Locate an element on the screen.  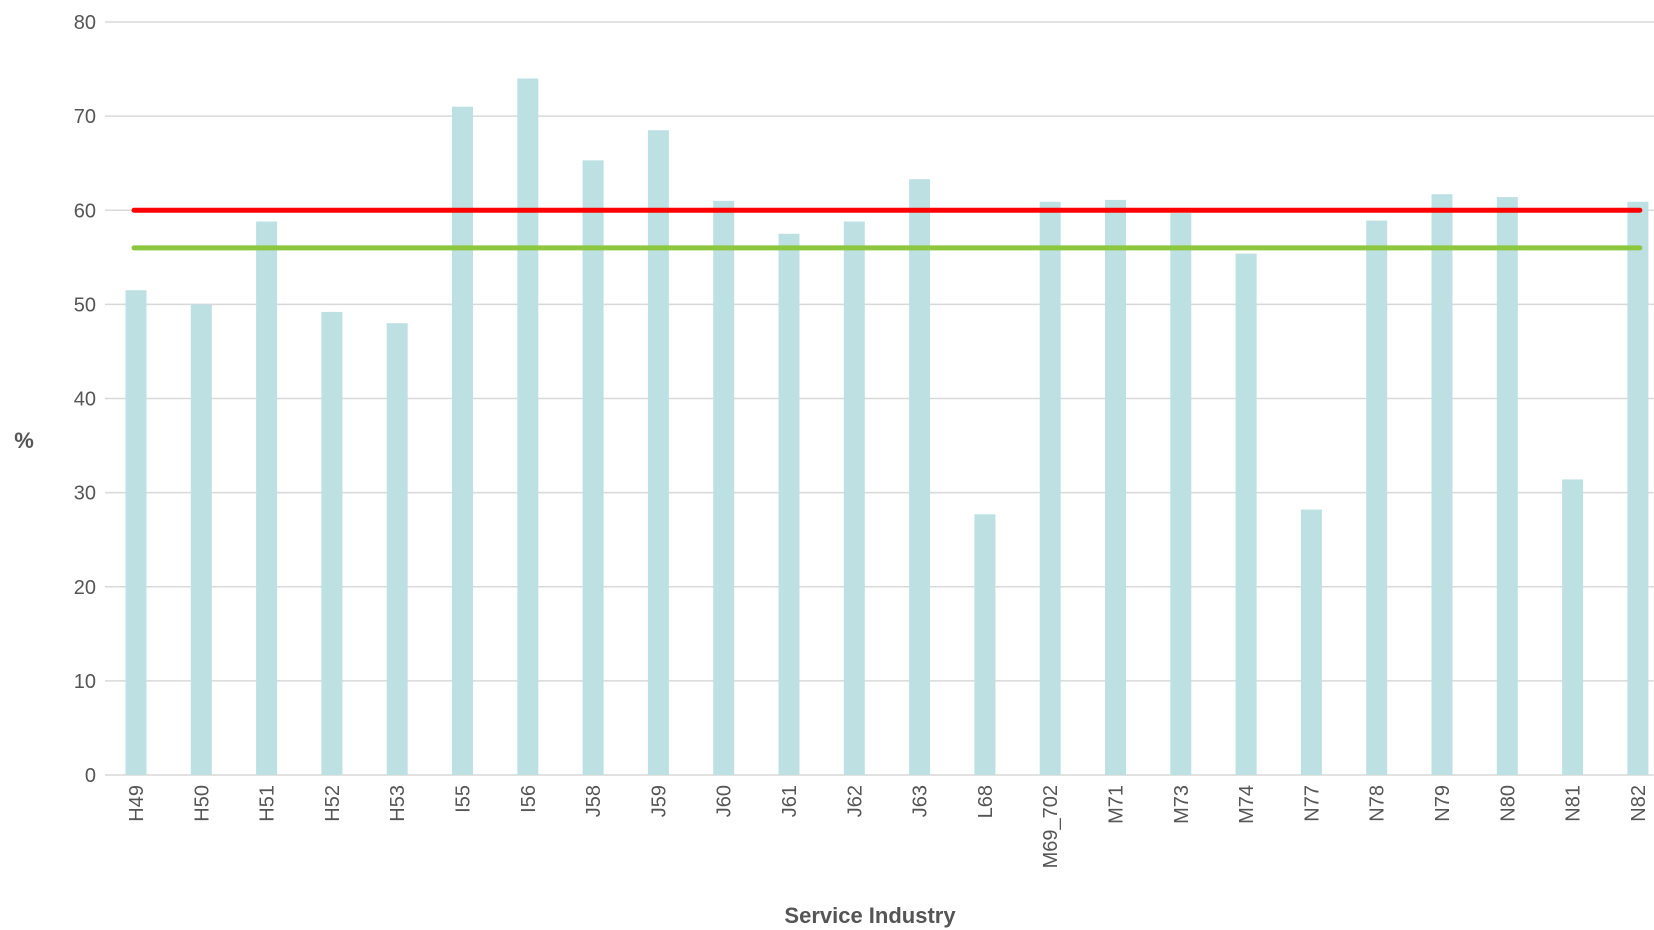
y-tick-label: 60 is located at coordinates (85, 211).